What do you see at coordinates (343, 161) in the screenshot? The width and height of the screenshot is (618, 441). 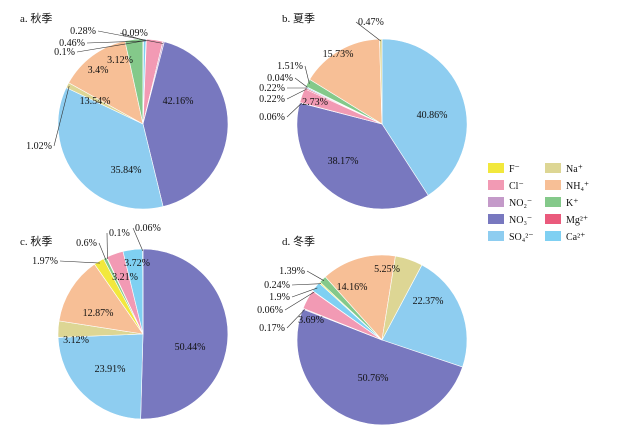 I see `slice-data-label: 38.17%` at bounding box center [343, 161].